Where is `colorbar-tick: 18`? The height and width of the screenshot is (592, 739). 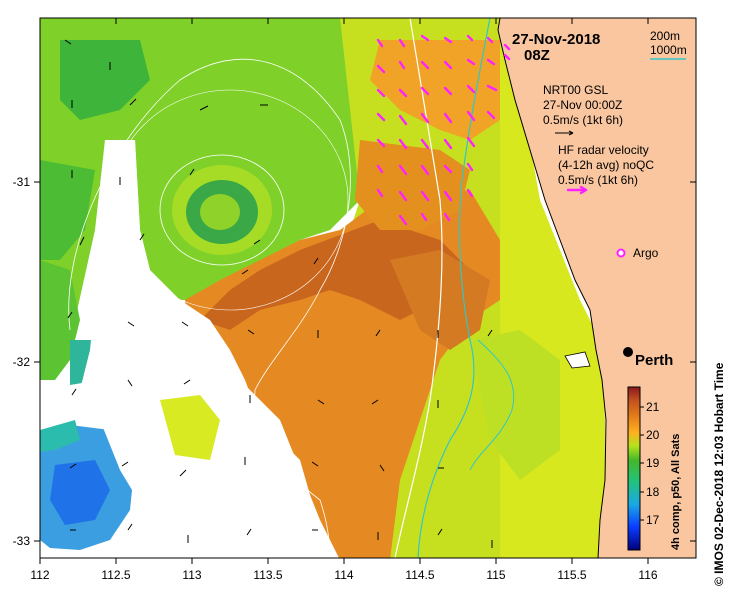
colorbar-tick: 18 is located at coordinates (653, 492).